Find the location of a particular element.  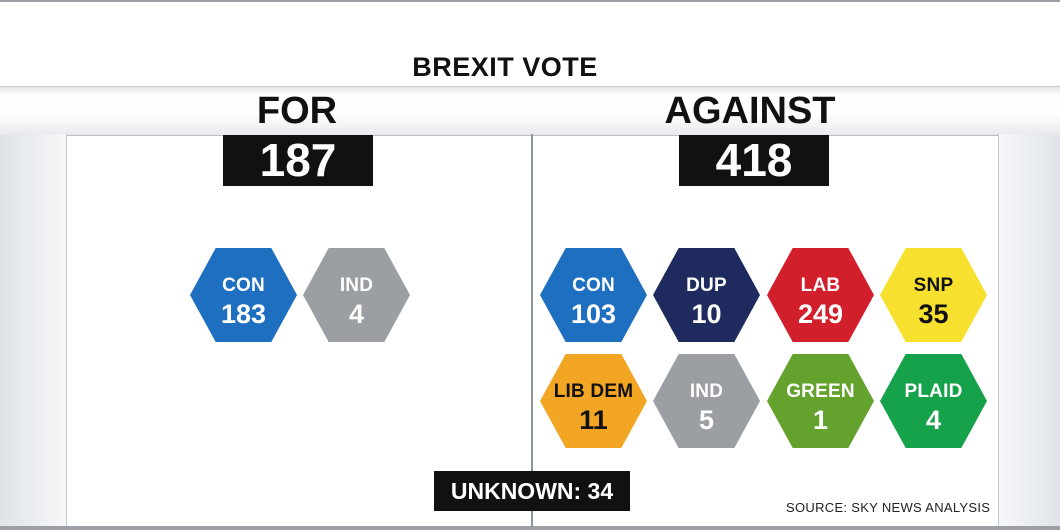

party-seats: 1 is located at coordinates (820, 420).